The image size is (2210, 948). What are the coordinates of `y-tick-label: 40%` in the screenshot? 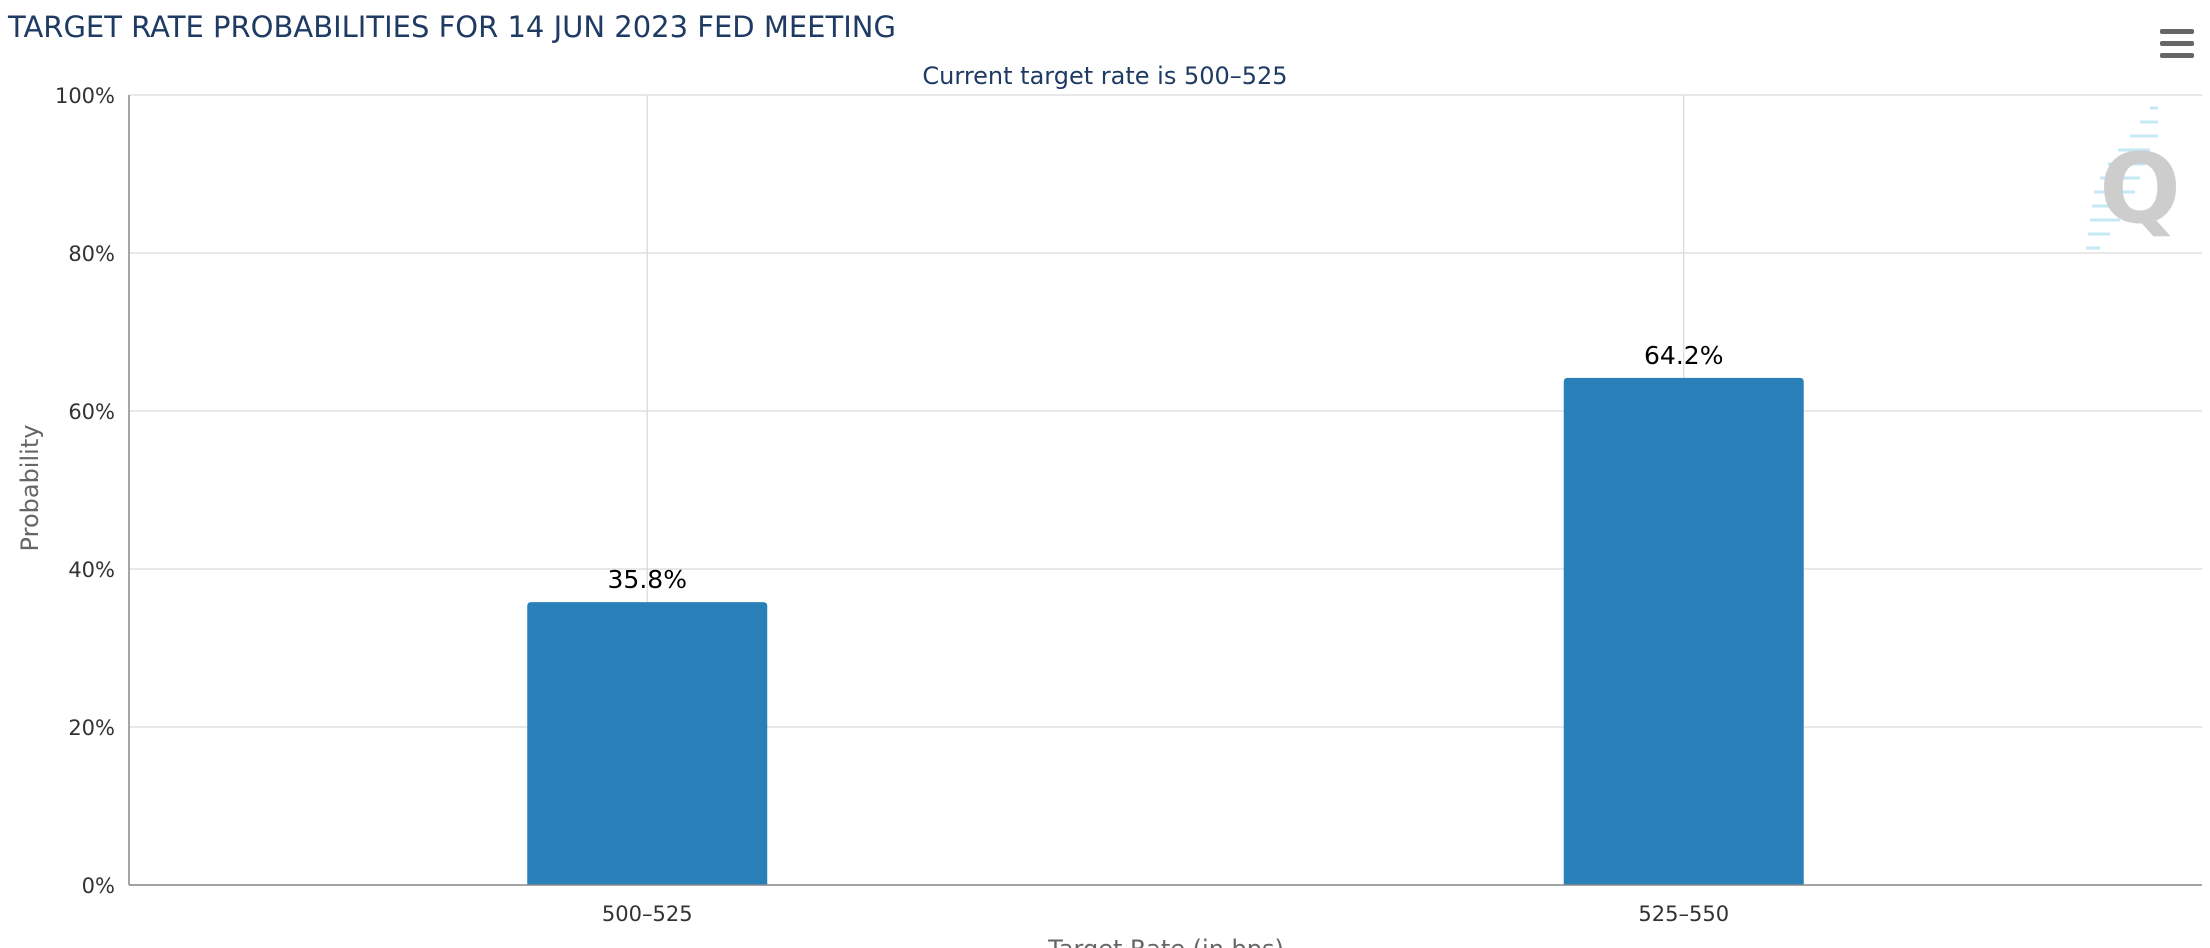 It's located at (91, 570).